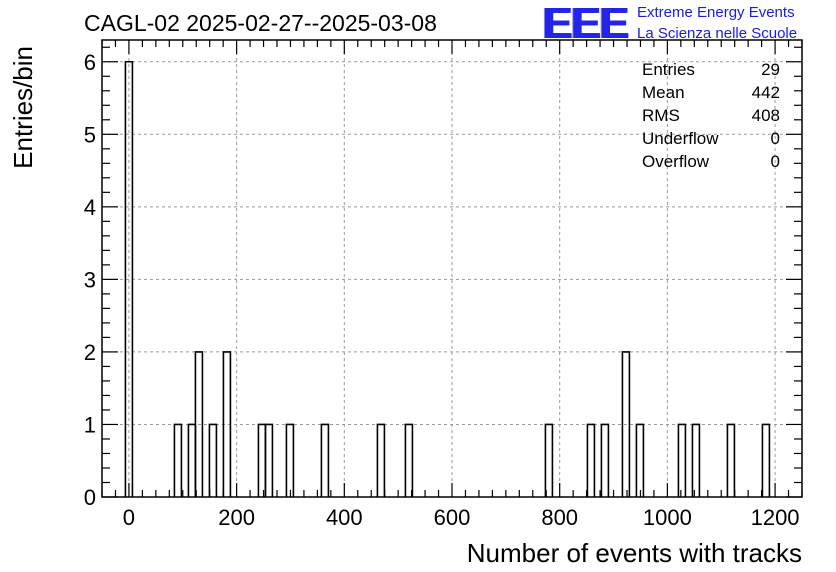 Image resolution: width=836 pixels, height=572 pixels. I want to click on x-tick-label: 0, so click(129, 517).